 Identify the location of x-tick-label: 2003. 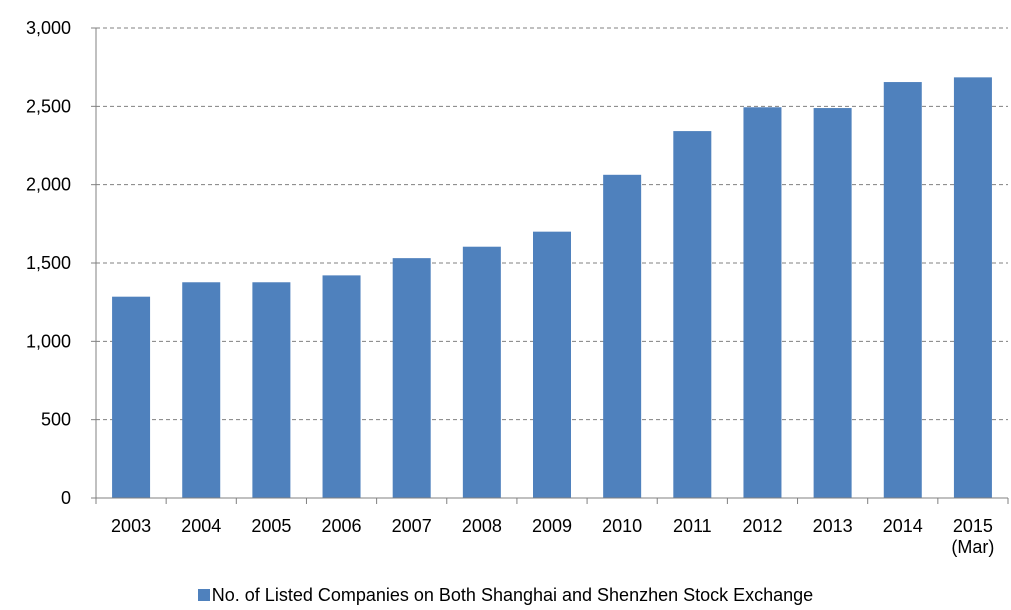
(131, 526).